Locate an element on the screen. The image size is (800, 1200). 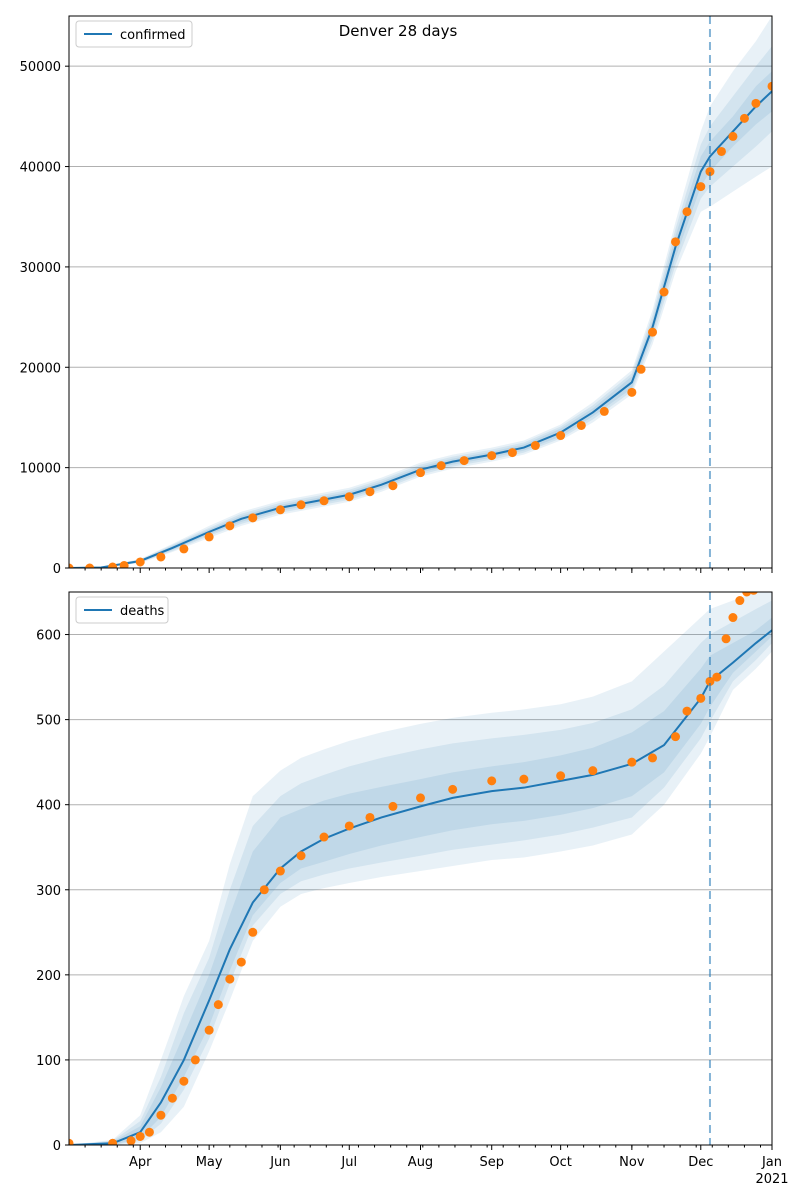
x-axis is located at coordinates (428, 570).